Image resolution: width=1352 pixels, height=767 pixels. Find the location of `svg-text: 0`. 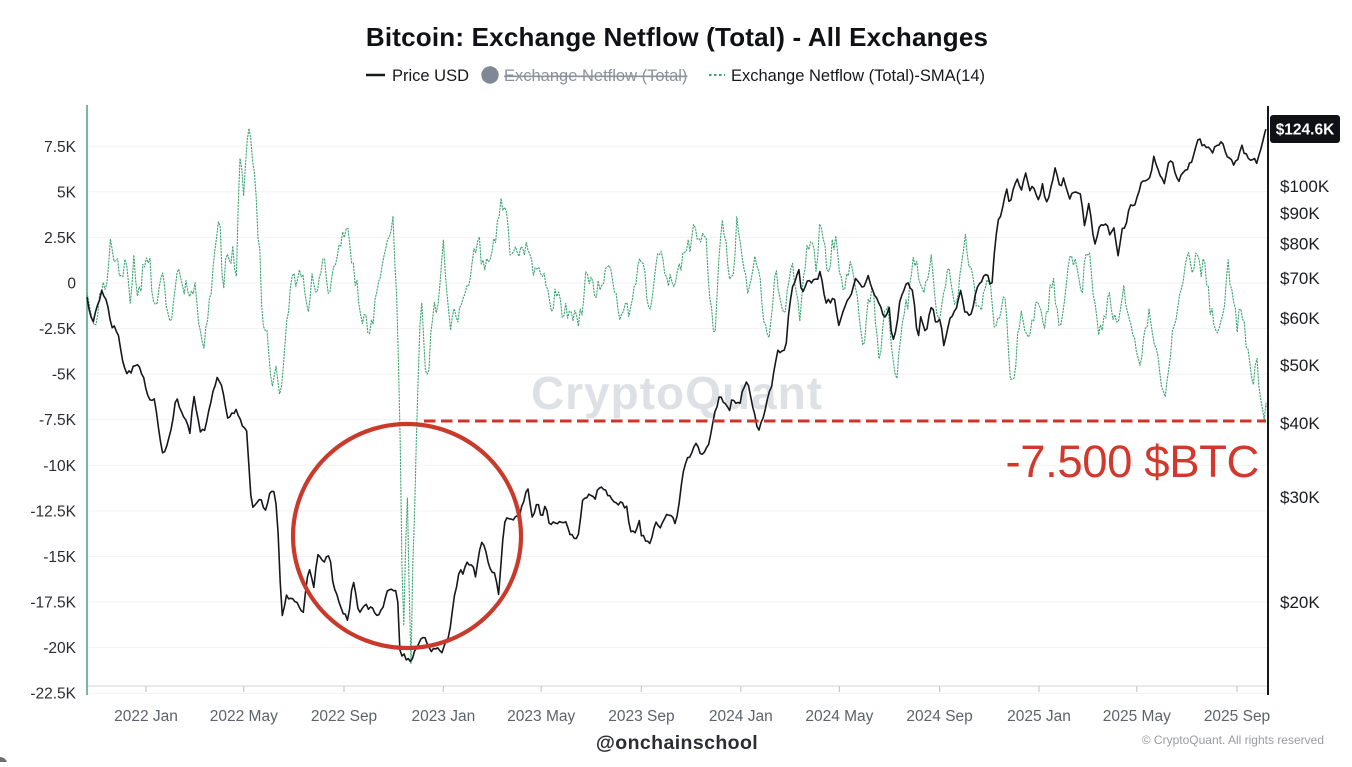

svg-text: 0 is located at coordinates (71, 284).